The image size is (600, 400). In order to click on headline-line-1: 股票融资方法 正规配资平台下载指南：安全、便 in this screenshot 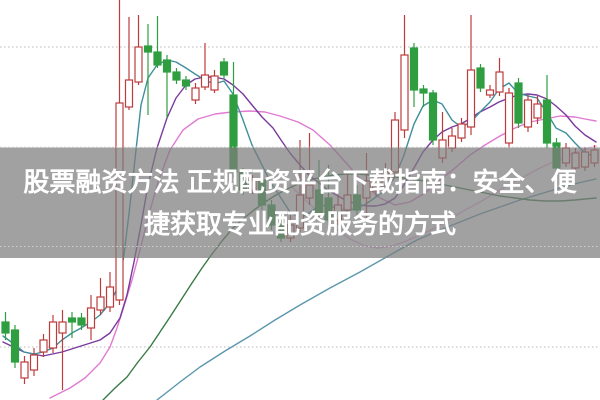, I will do `click(300, 181)`.